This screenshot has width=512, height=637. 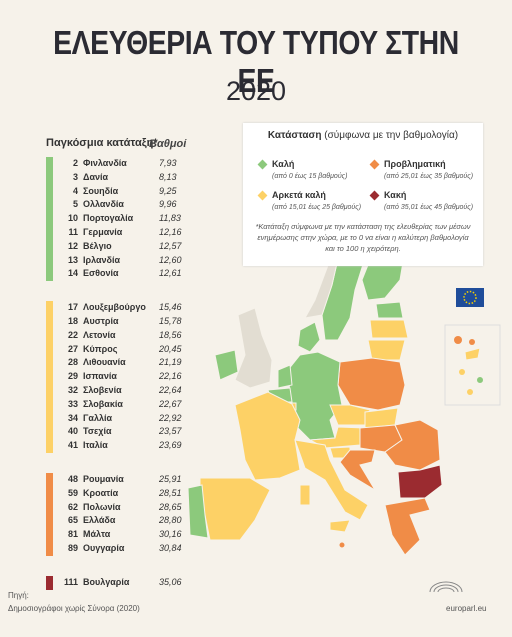 I want to click on rank: 111, so click(x=70, y=581).